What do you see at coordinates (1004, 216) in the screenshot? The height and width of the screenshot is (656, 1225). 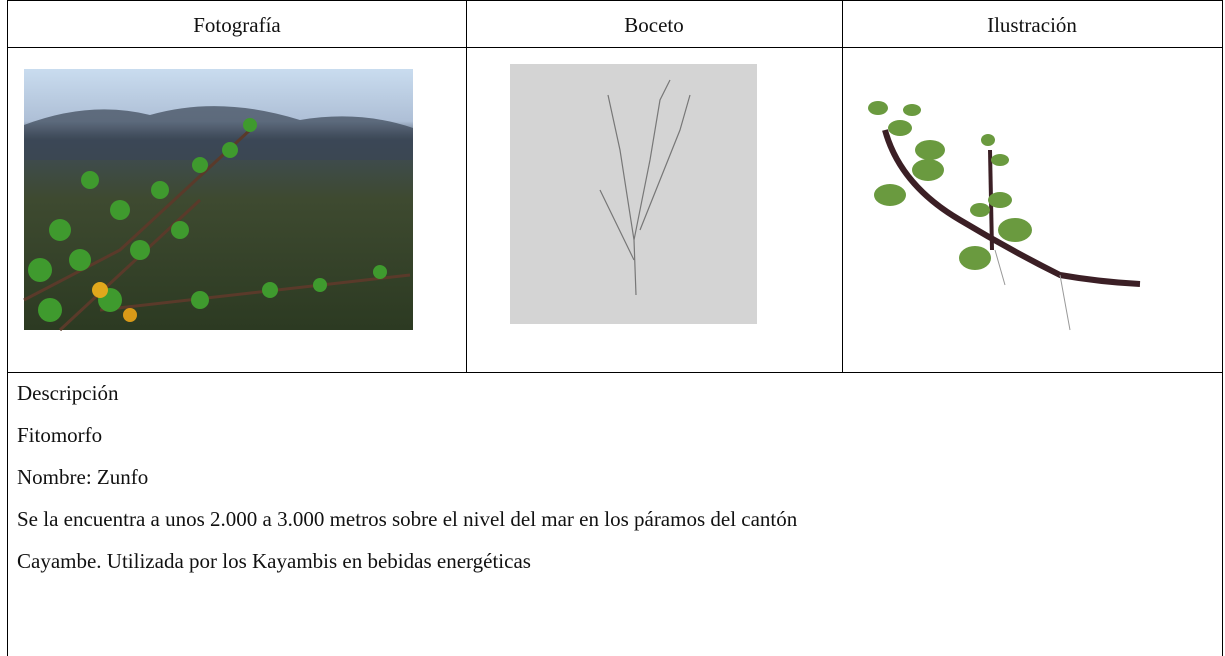 I see `illustration` at bounding box center [1004, 216].